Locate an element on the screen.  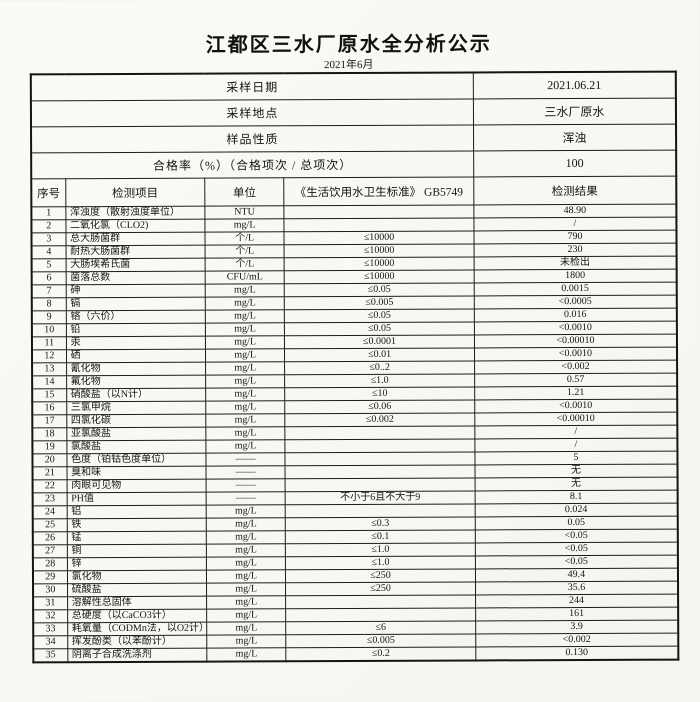
cell-seq: 26 is located at coordinates (49, 538).